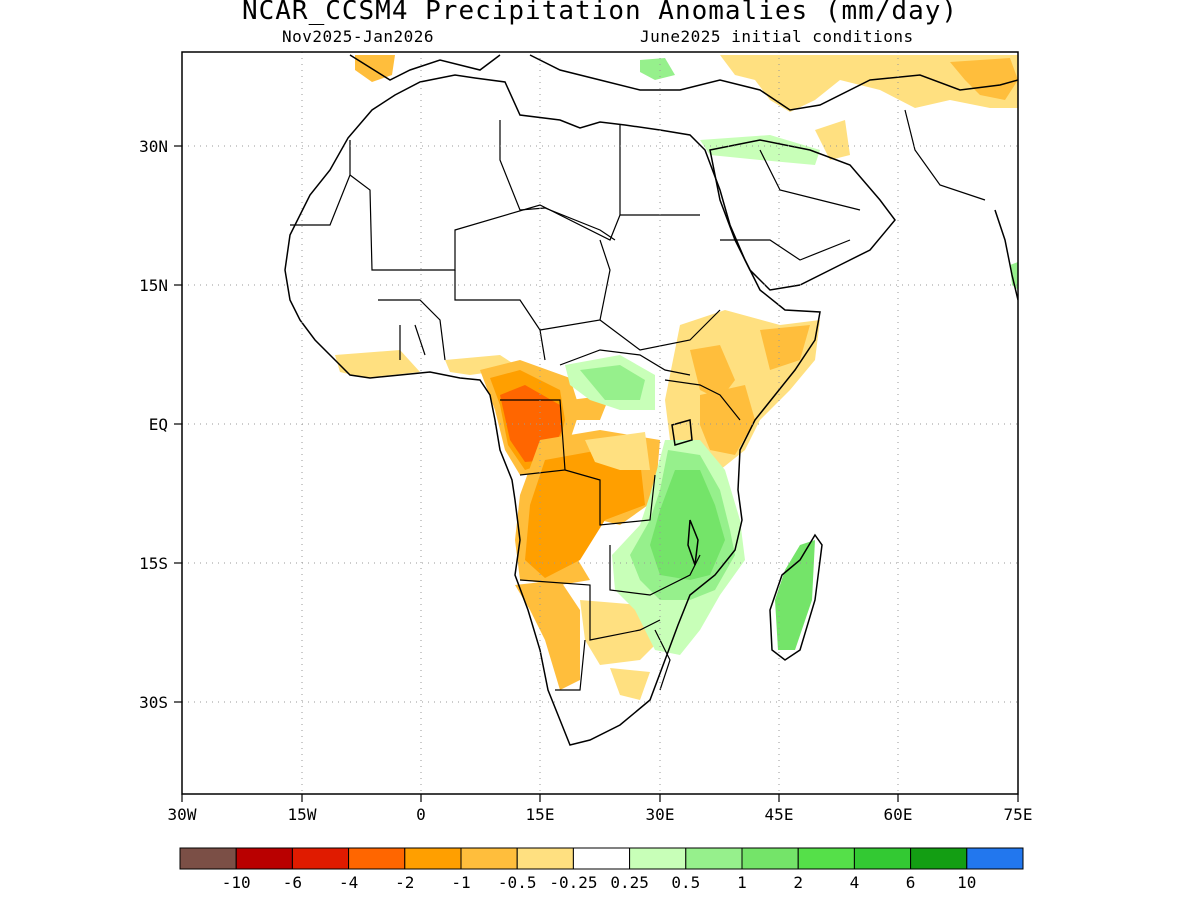 Image resolution: width=1200 pixels, height=900 pixels. What do you see at coordinates (292, 882) in the screenshot?
I see `colorbar-tick-label: -6` at bounding box center [292, 882].